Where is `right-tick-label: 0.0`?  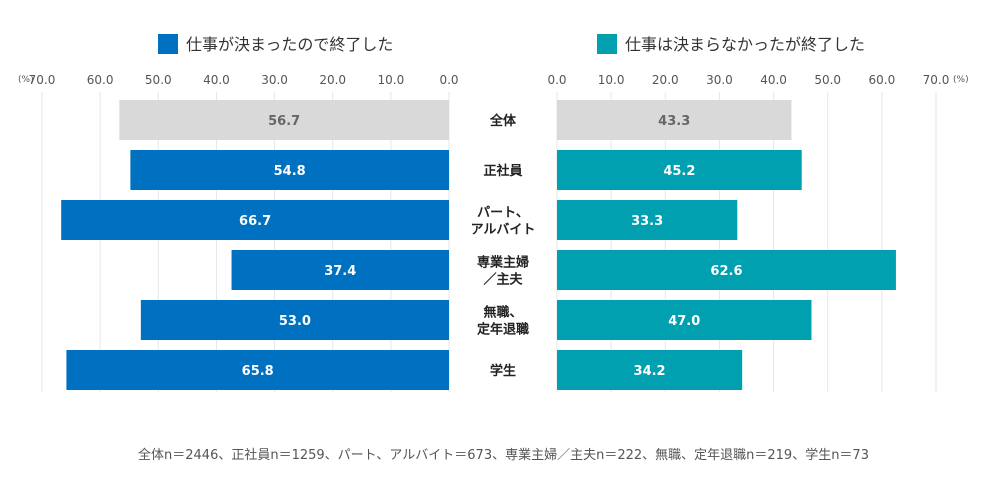 right-tick-label: 0.0 is located at coordinates (556, 80).